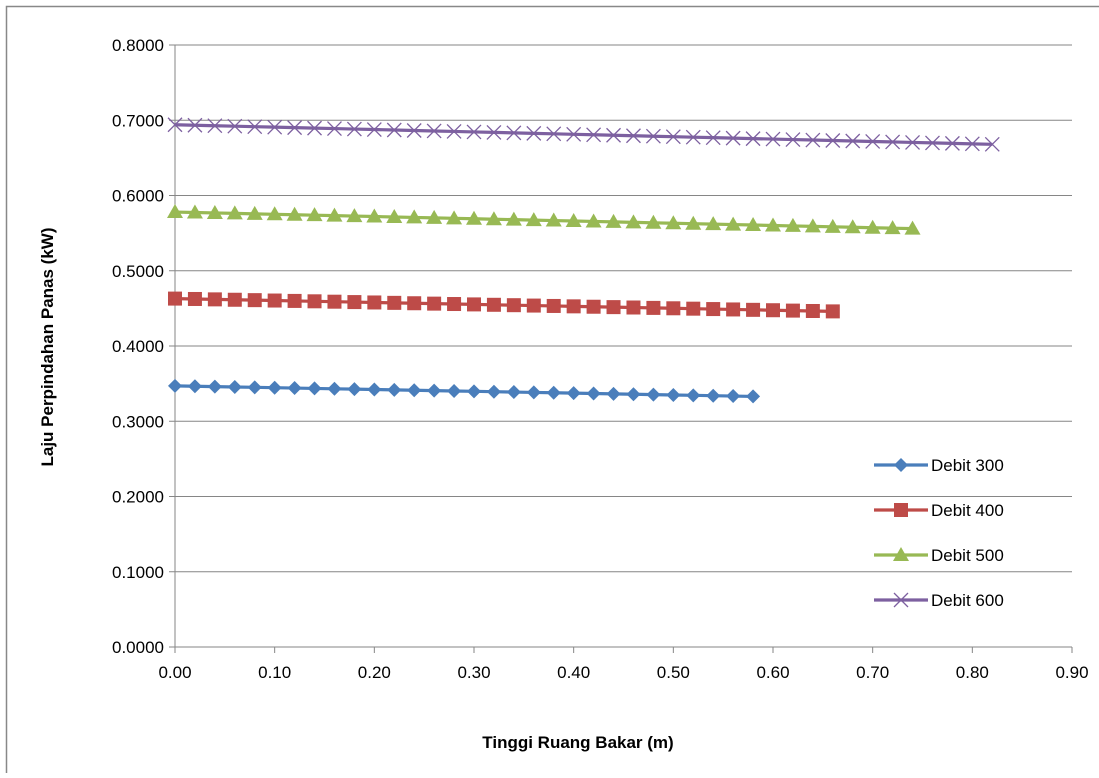 The height and width of the screenshot is (778, 1099). What do you see at coordinates (473, 672) in the screenshot?
I see `x-tick-label: 0.30` at bounding box center [473, 672].